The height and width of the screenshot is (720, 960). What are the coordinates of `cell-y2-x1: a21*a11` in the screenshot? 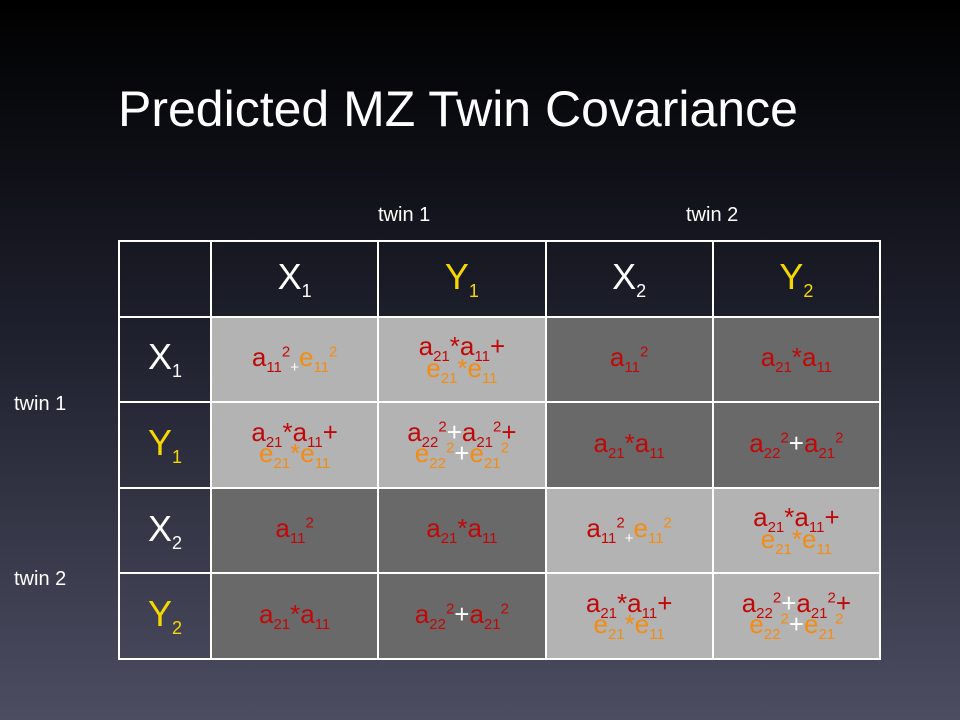 It's located at (294, 616).